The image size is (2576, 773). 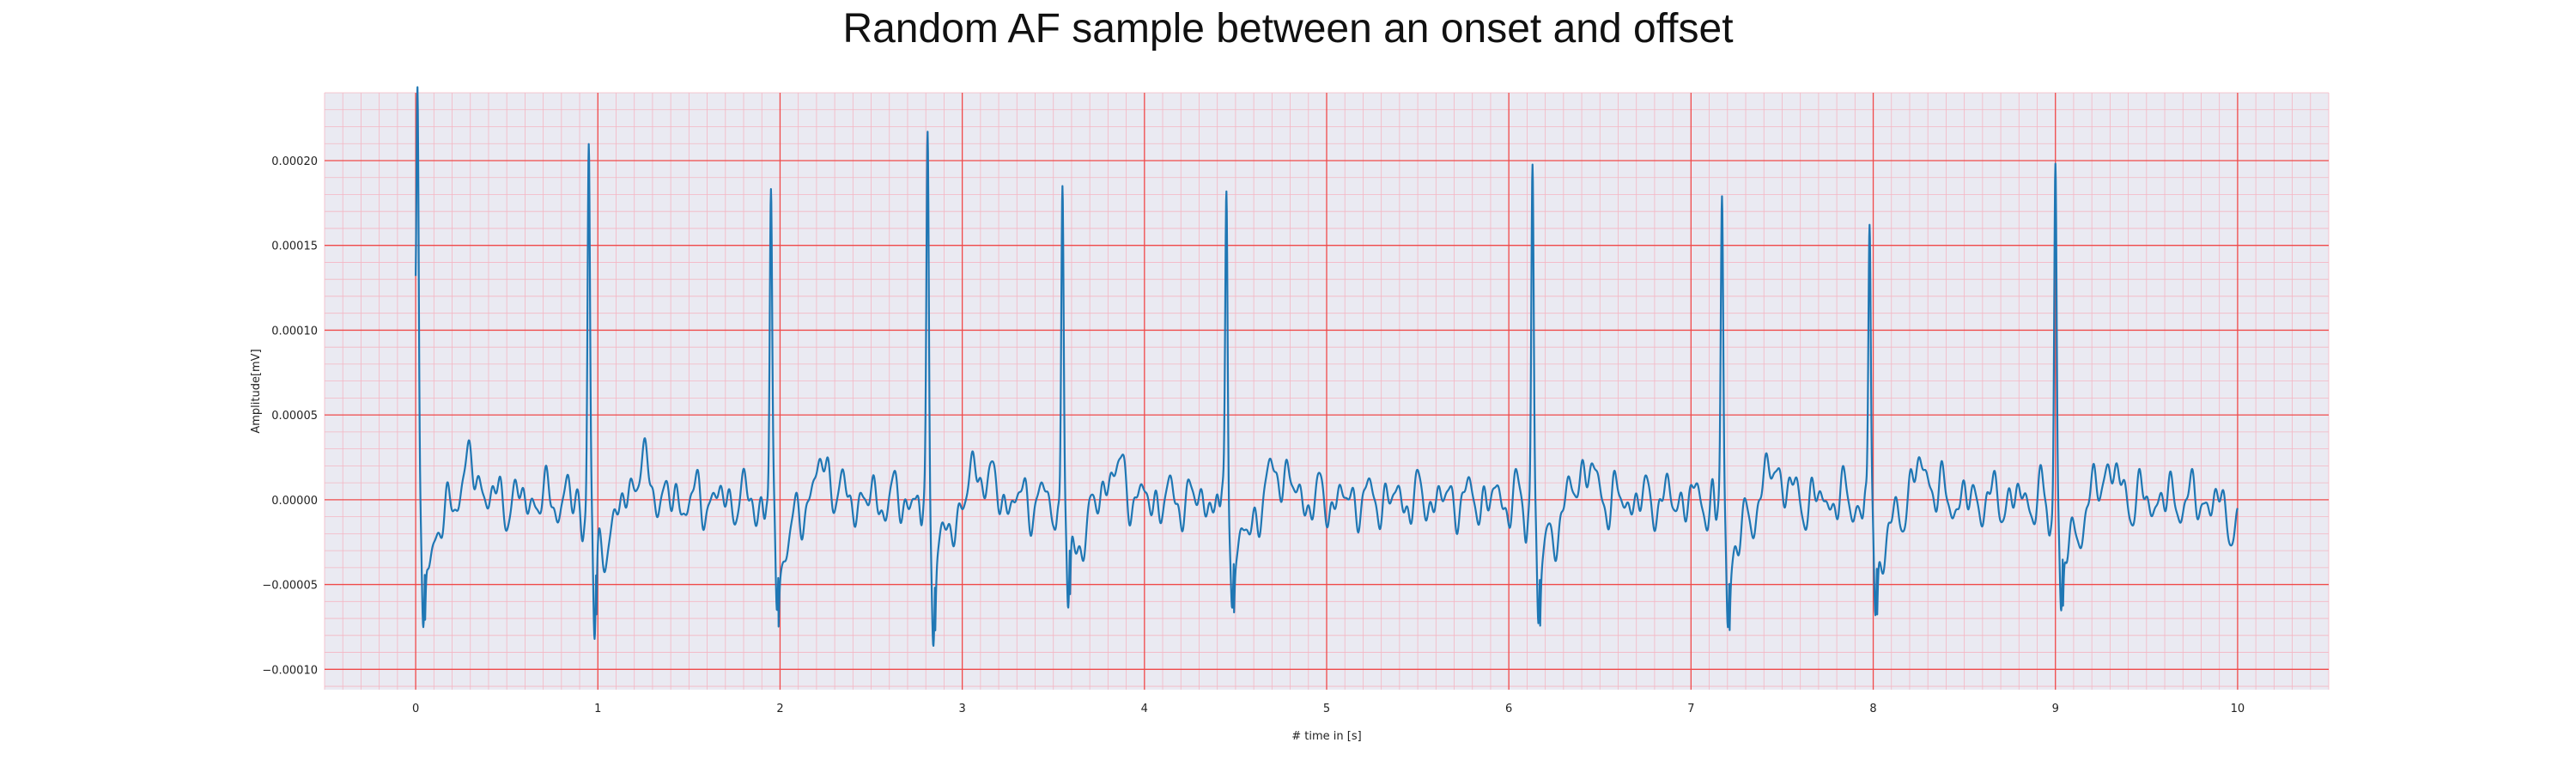 I want to click on x-tick-label: 0, so click(x=415, y=709).